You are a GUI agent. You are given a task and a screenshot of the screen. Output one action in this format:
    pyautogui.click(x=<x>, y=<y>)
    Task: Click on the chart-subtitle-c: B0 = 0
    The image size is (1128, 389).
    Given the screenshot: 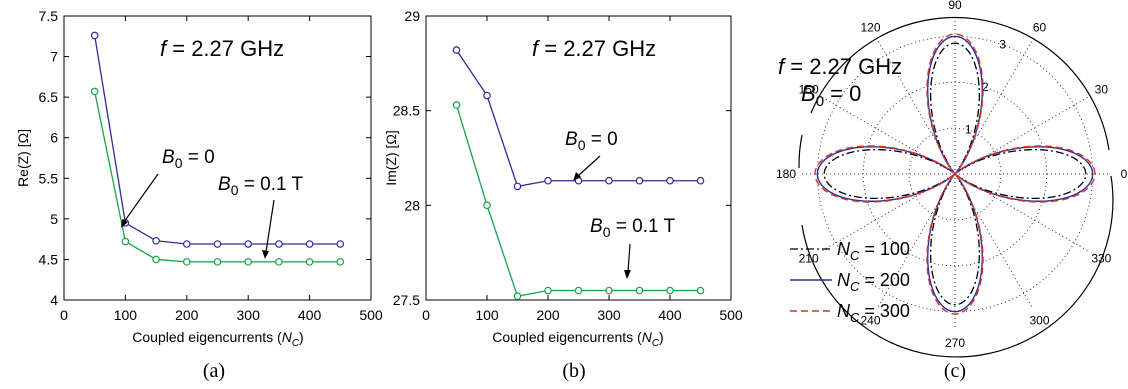 What is the action you would take?
    pyautogui.click(x=831, y=95)
    